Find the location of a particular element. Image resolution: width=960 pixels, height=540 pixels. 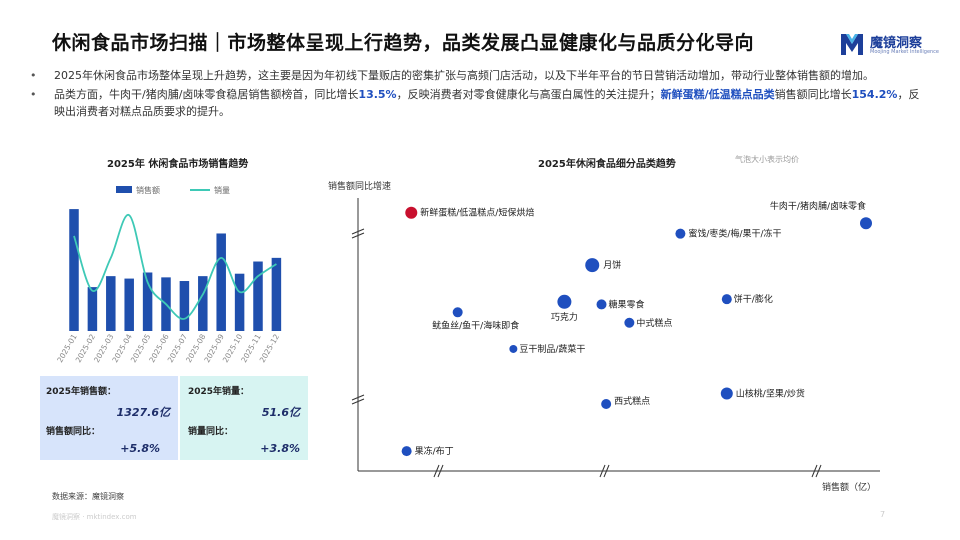

sales-trend-chart-title: 2025年 休闲食品市场销售趋势 is located at coordinates (178, 164).